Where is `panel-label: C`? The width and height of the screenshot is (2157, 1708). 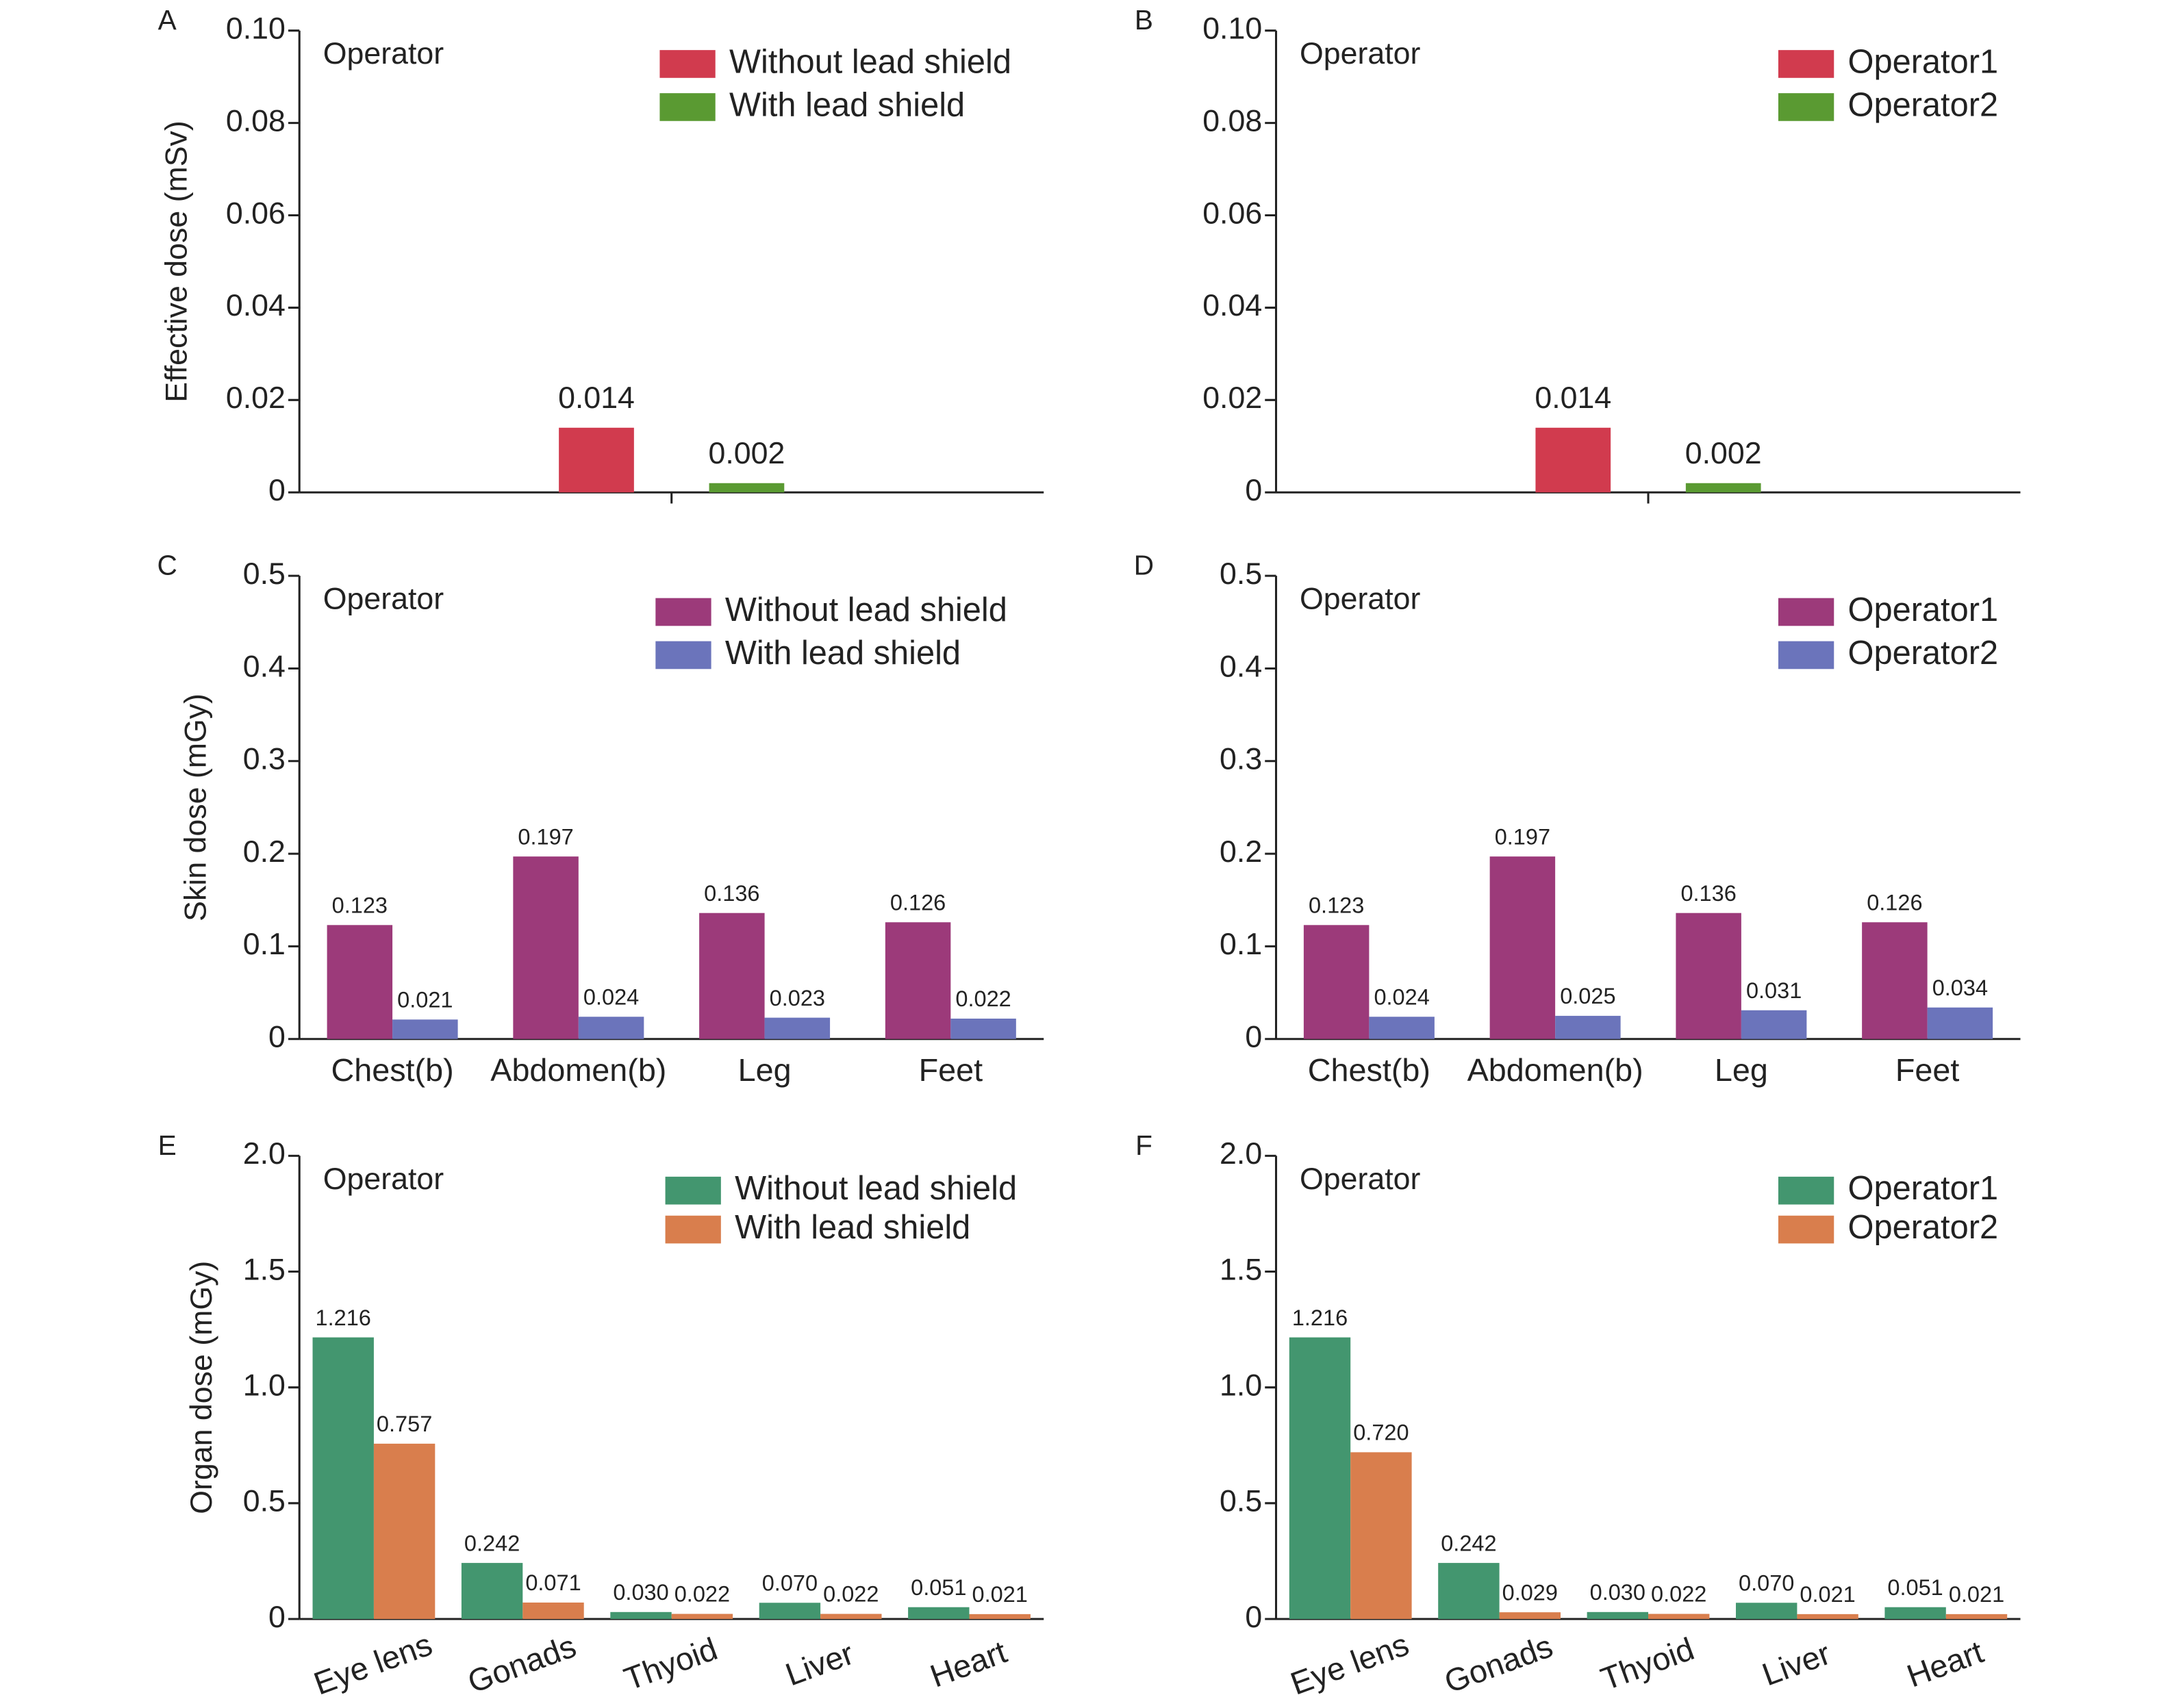 panel-label: C is located at coordinates (167, 565).